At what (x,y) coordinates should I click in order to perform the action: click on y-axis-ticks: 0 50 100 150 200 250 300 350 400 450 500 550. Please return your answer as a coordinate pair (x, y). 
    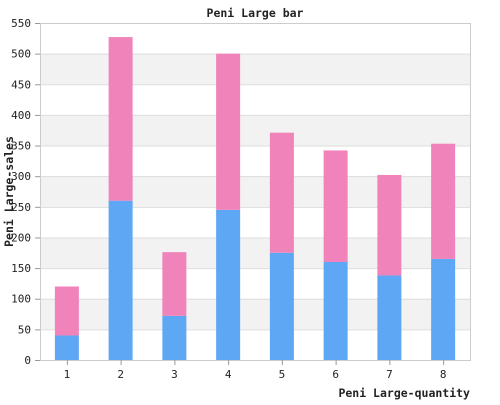
    Looking at the image, I should click on (25, 192).